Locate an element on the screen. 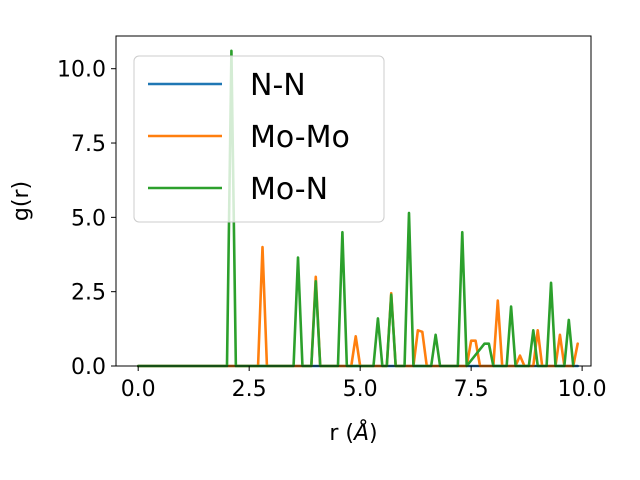 This screenshot has width=640, height=480. y-tick-label: 2.5 is located at coordinates (88, 293).